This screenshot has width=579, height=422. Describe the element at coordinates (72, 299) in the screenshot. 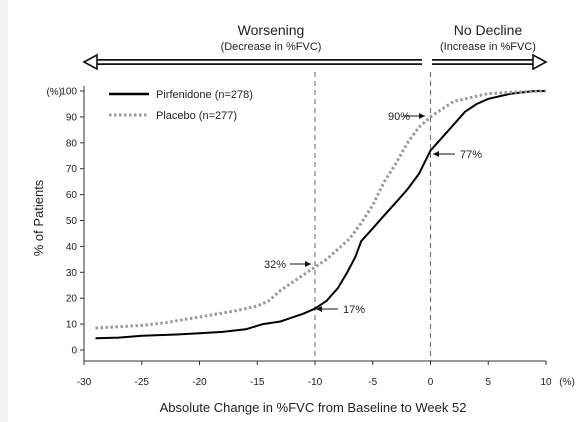

I see `y-tick-label: 20` at that location.